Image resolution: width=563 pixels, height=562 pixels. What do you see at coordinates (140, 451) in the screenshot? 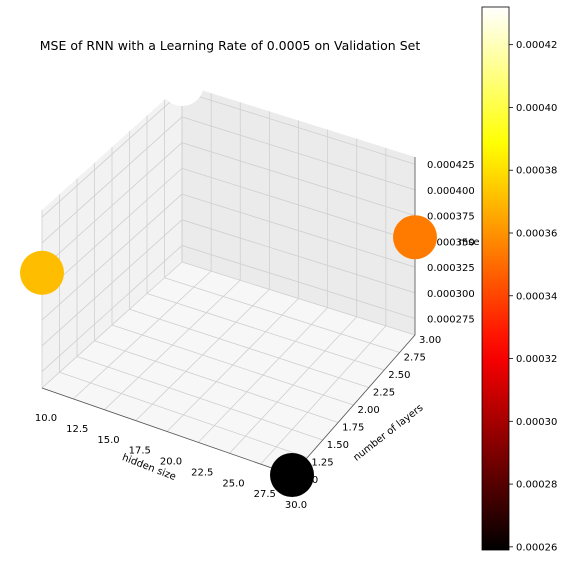
I see `x-tick-label: 17.5` at bounding box center [140, 451].